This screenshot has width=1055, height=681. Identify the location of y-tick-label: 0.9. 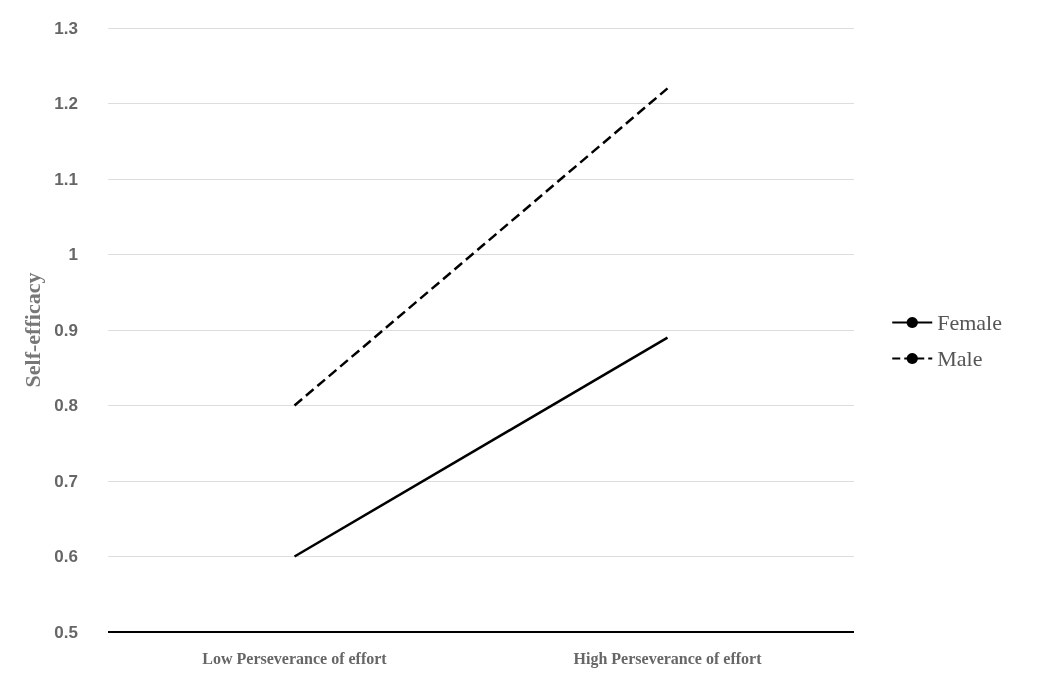
(66, 330).